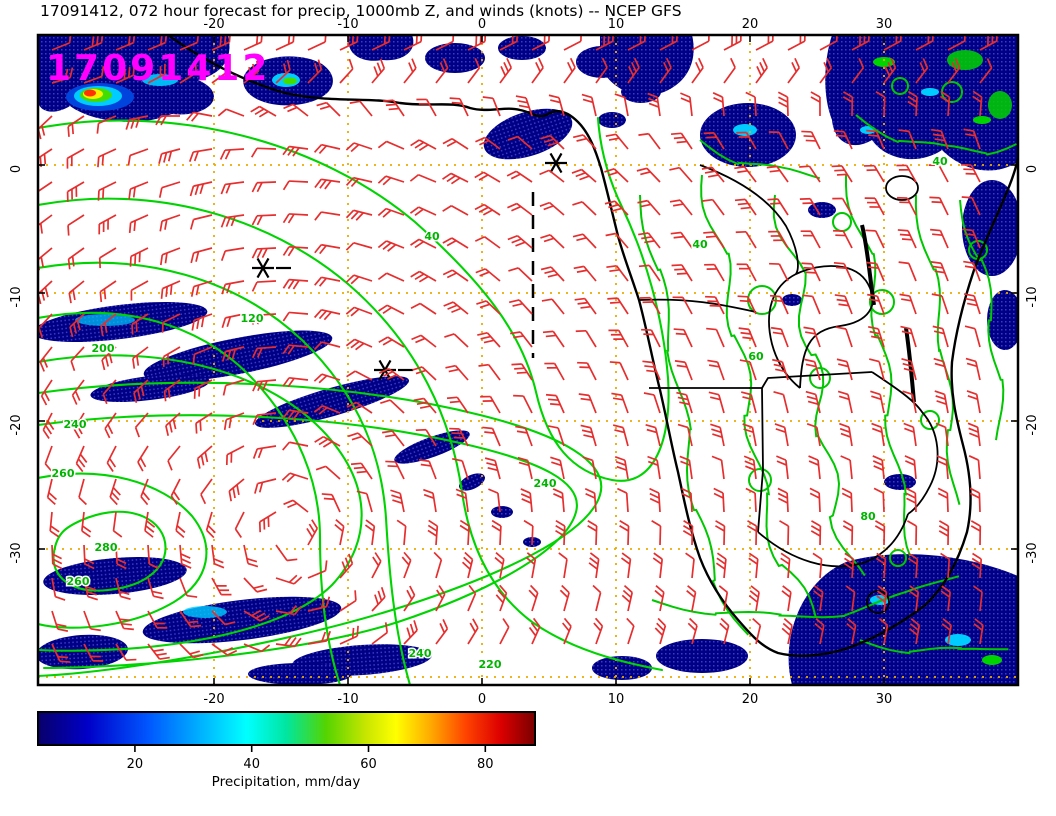 The height and width of the screenshot is (816, 1056). What do you see at coordinates (286, 728) in the screenshot?
I see `colorbar-gradient` at bounding box center [286, 728].